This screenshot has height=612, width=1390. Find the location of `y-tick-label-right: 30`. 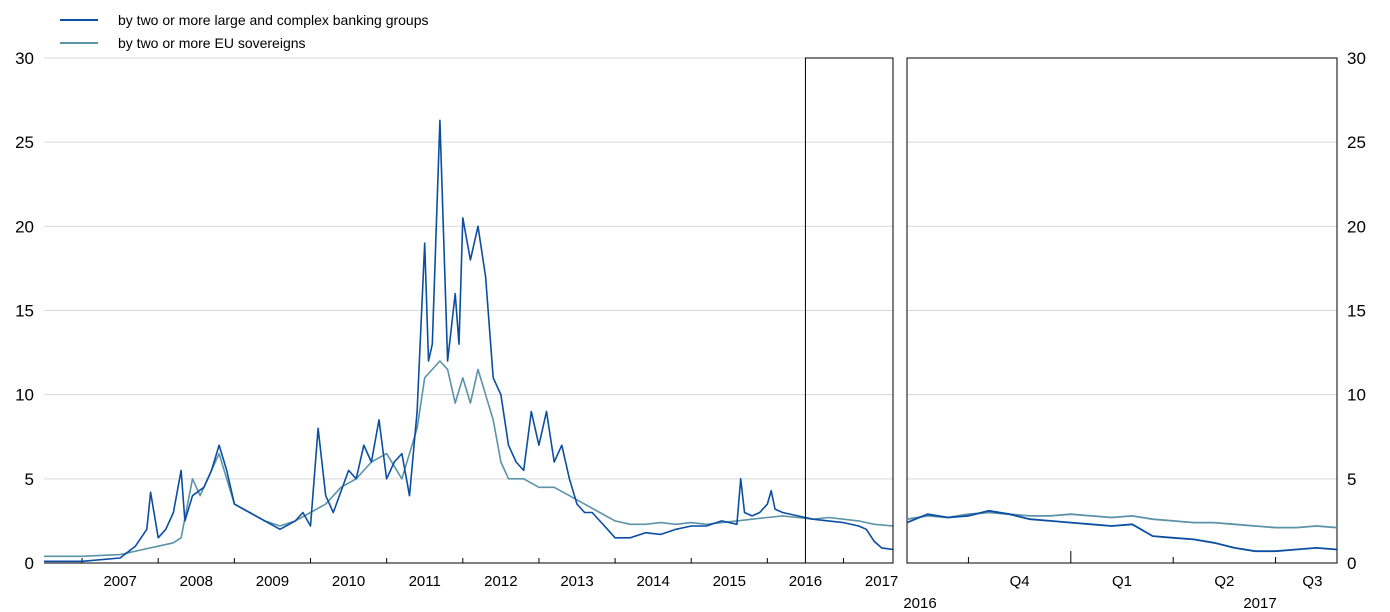

y-tick-label-right: 30 is located at coordinates (1356, 58).